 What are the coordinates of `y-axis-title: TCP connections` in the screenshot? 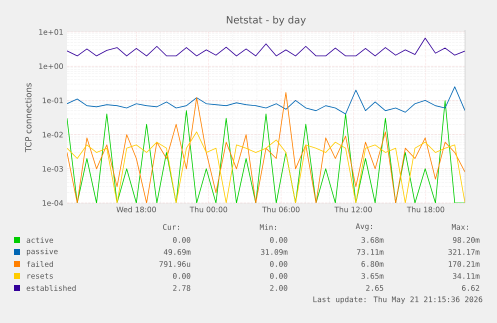 It's located at (28, 117).